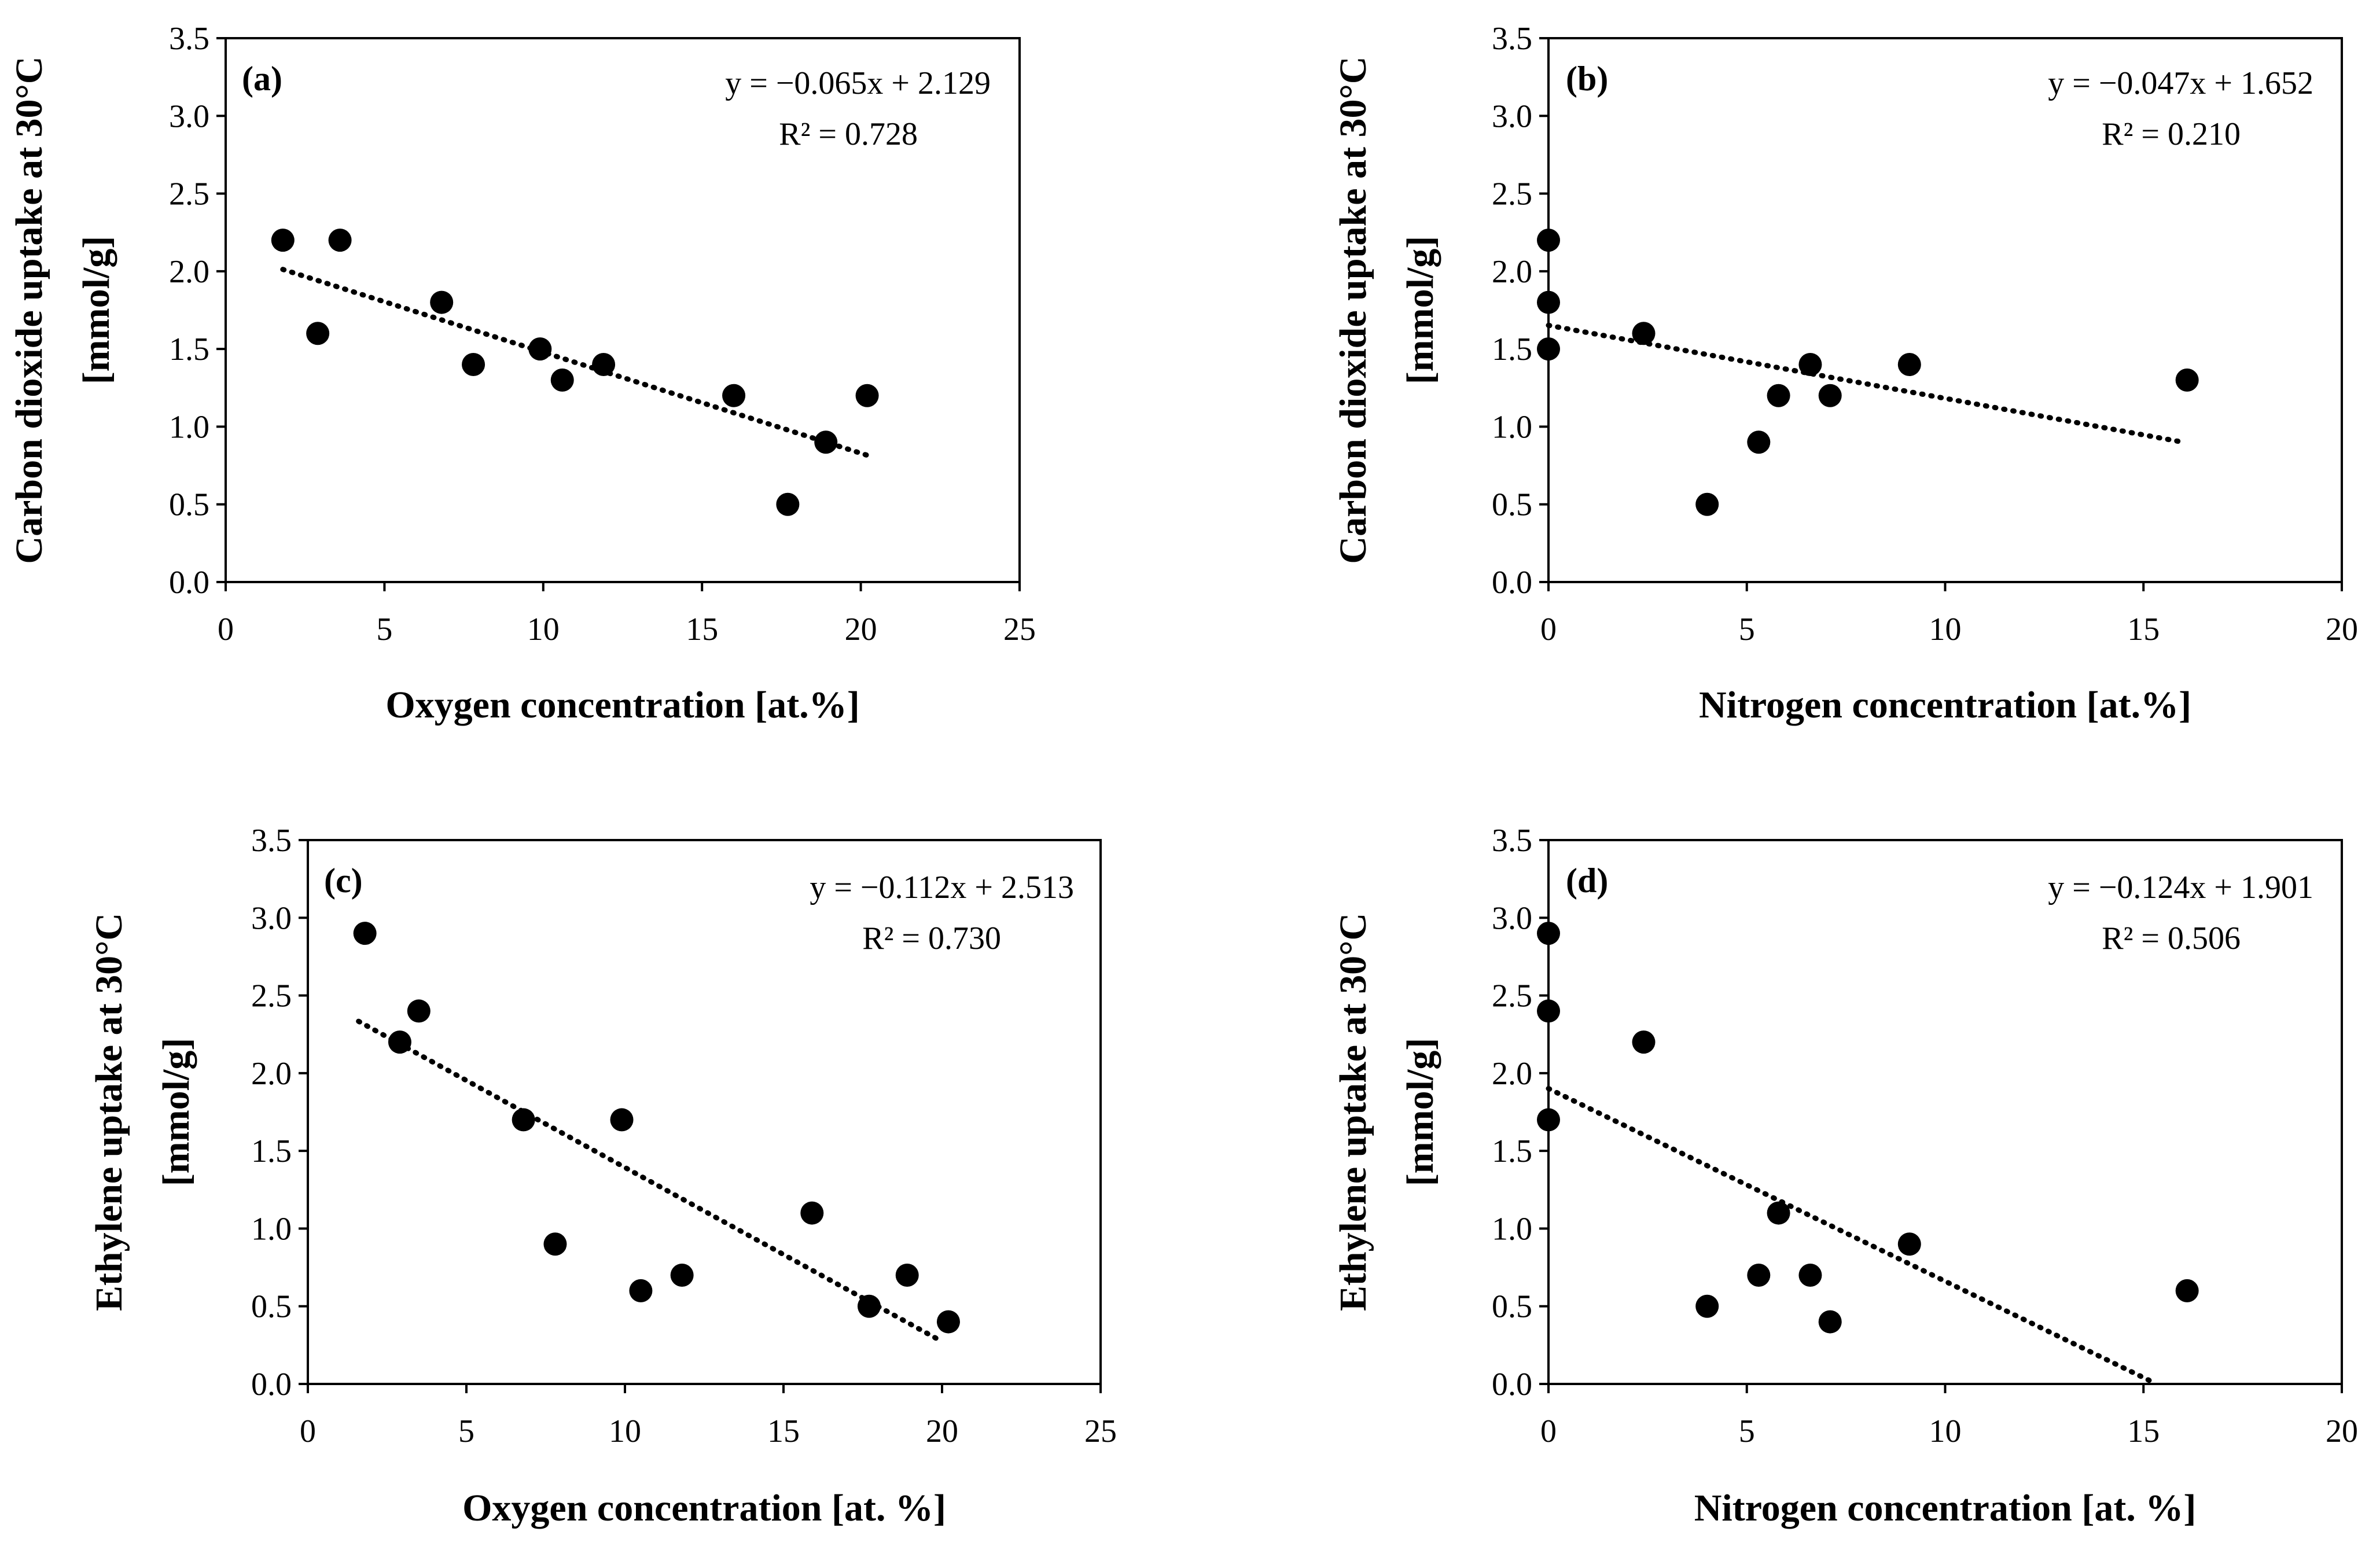 The height and width of the screenshot is (1550, 2380). I want to click on y-tick-label: 1.5, so click(271, 1151).